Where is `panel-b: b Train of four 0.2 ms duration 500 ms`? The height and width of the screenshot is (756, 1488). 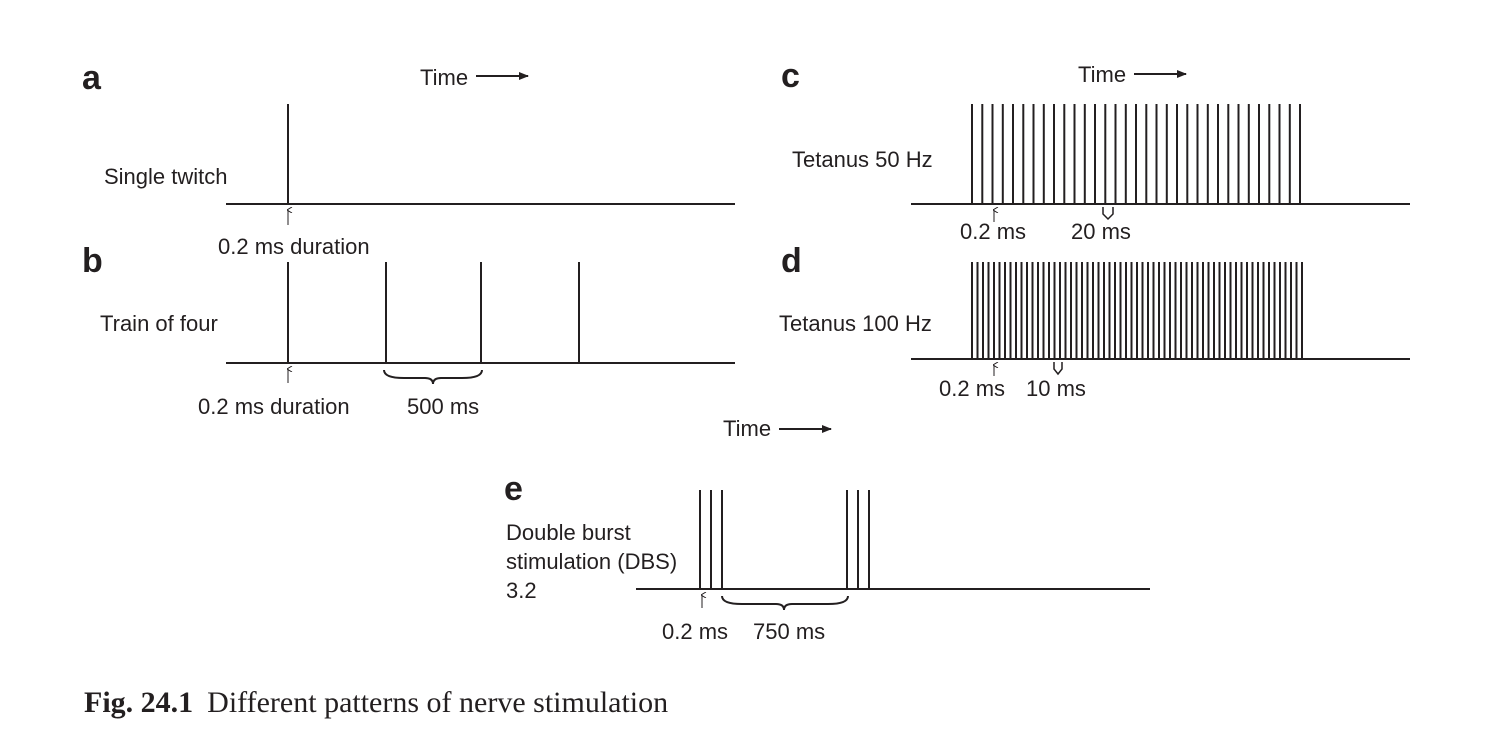
panel-b: b Train of four 0.2 ms duration 500 ms is located at coordinates (408, 330).